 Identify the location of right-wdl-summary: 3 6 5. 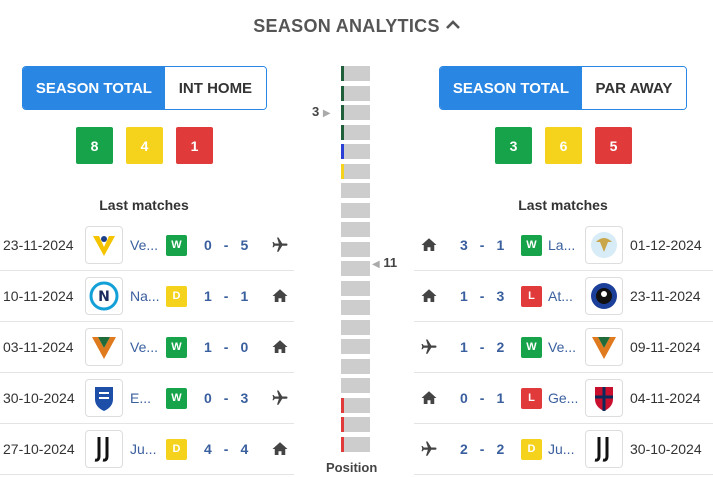
(563, 145).